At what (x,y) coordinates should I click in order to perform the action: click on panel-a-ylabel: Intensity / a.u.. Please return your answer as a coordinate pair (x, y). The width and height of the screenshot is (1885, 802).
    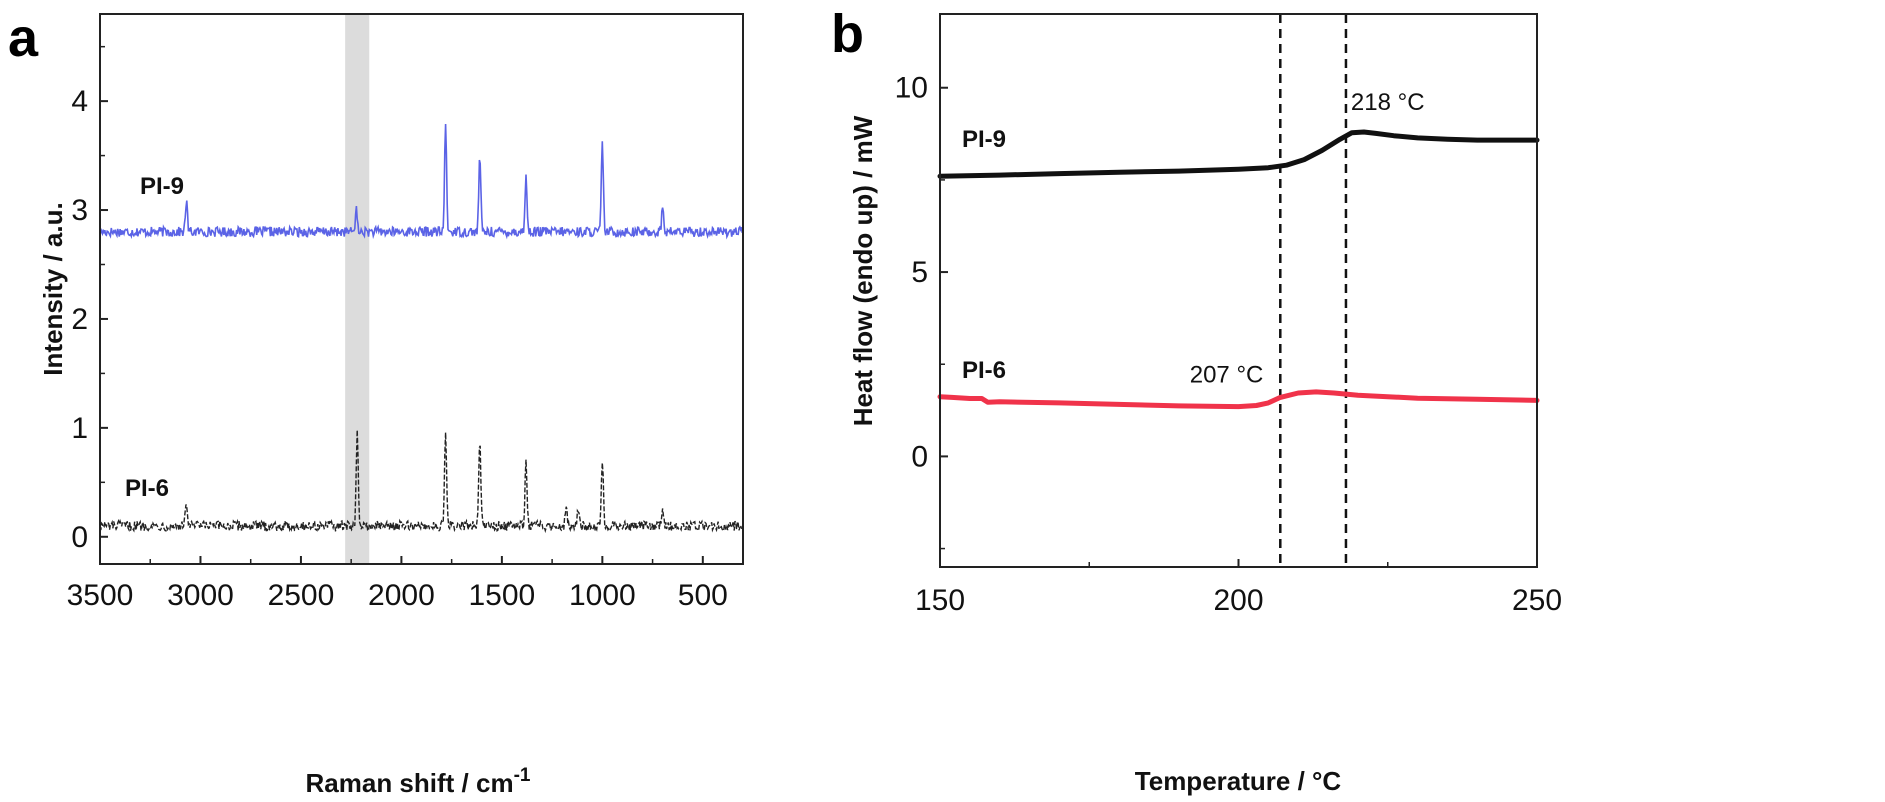
    Looking at the image, I should click on (53, 288).